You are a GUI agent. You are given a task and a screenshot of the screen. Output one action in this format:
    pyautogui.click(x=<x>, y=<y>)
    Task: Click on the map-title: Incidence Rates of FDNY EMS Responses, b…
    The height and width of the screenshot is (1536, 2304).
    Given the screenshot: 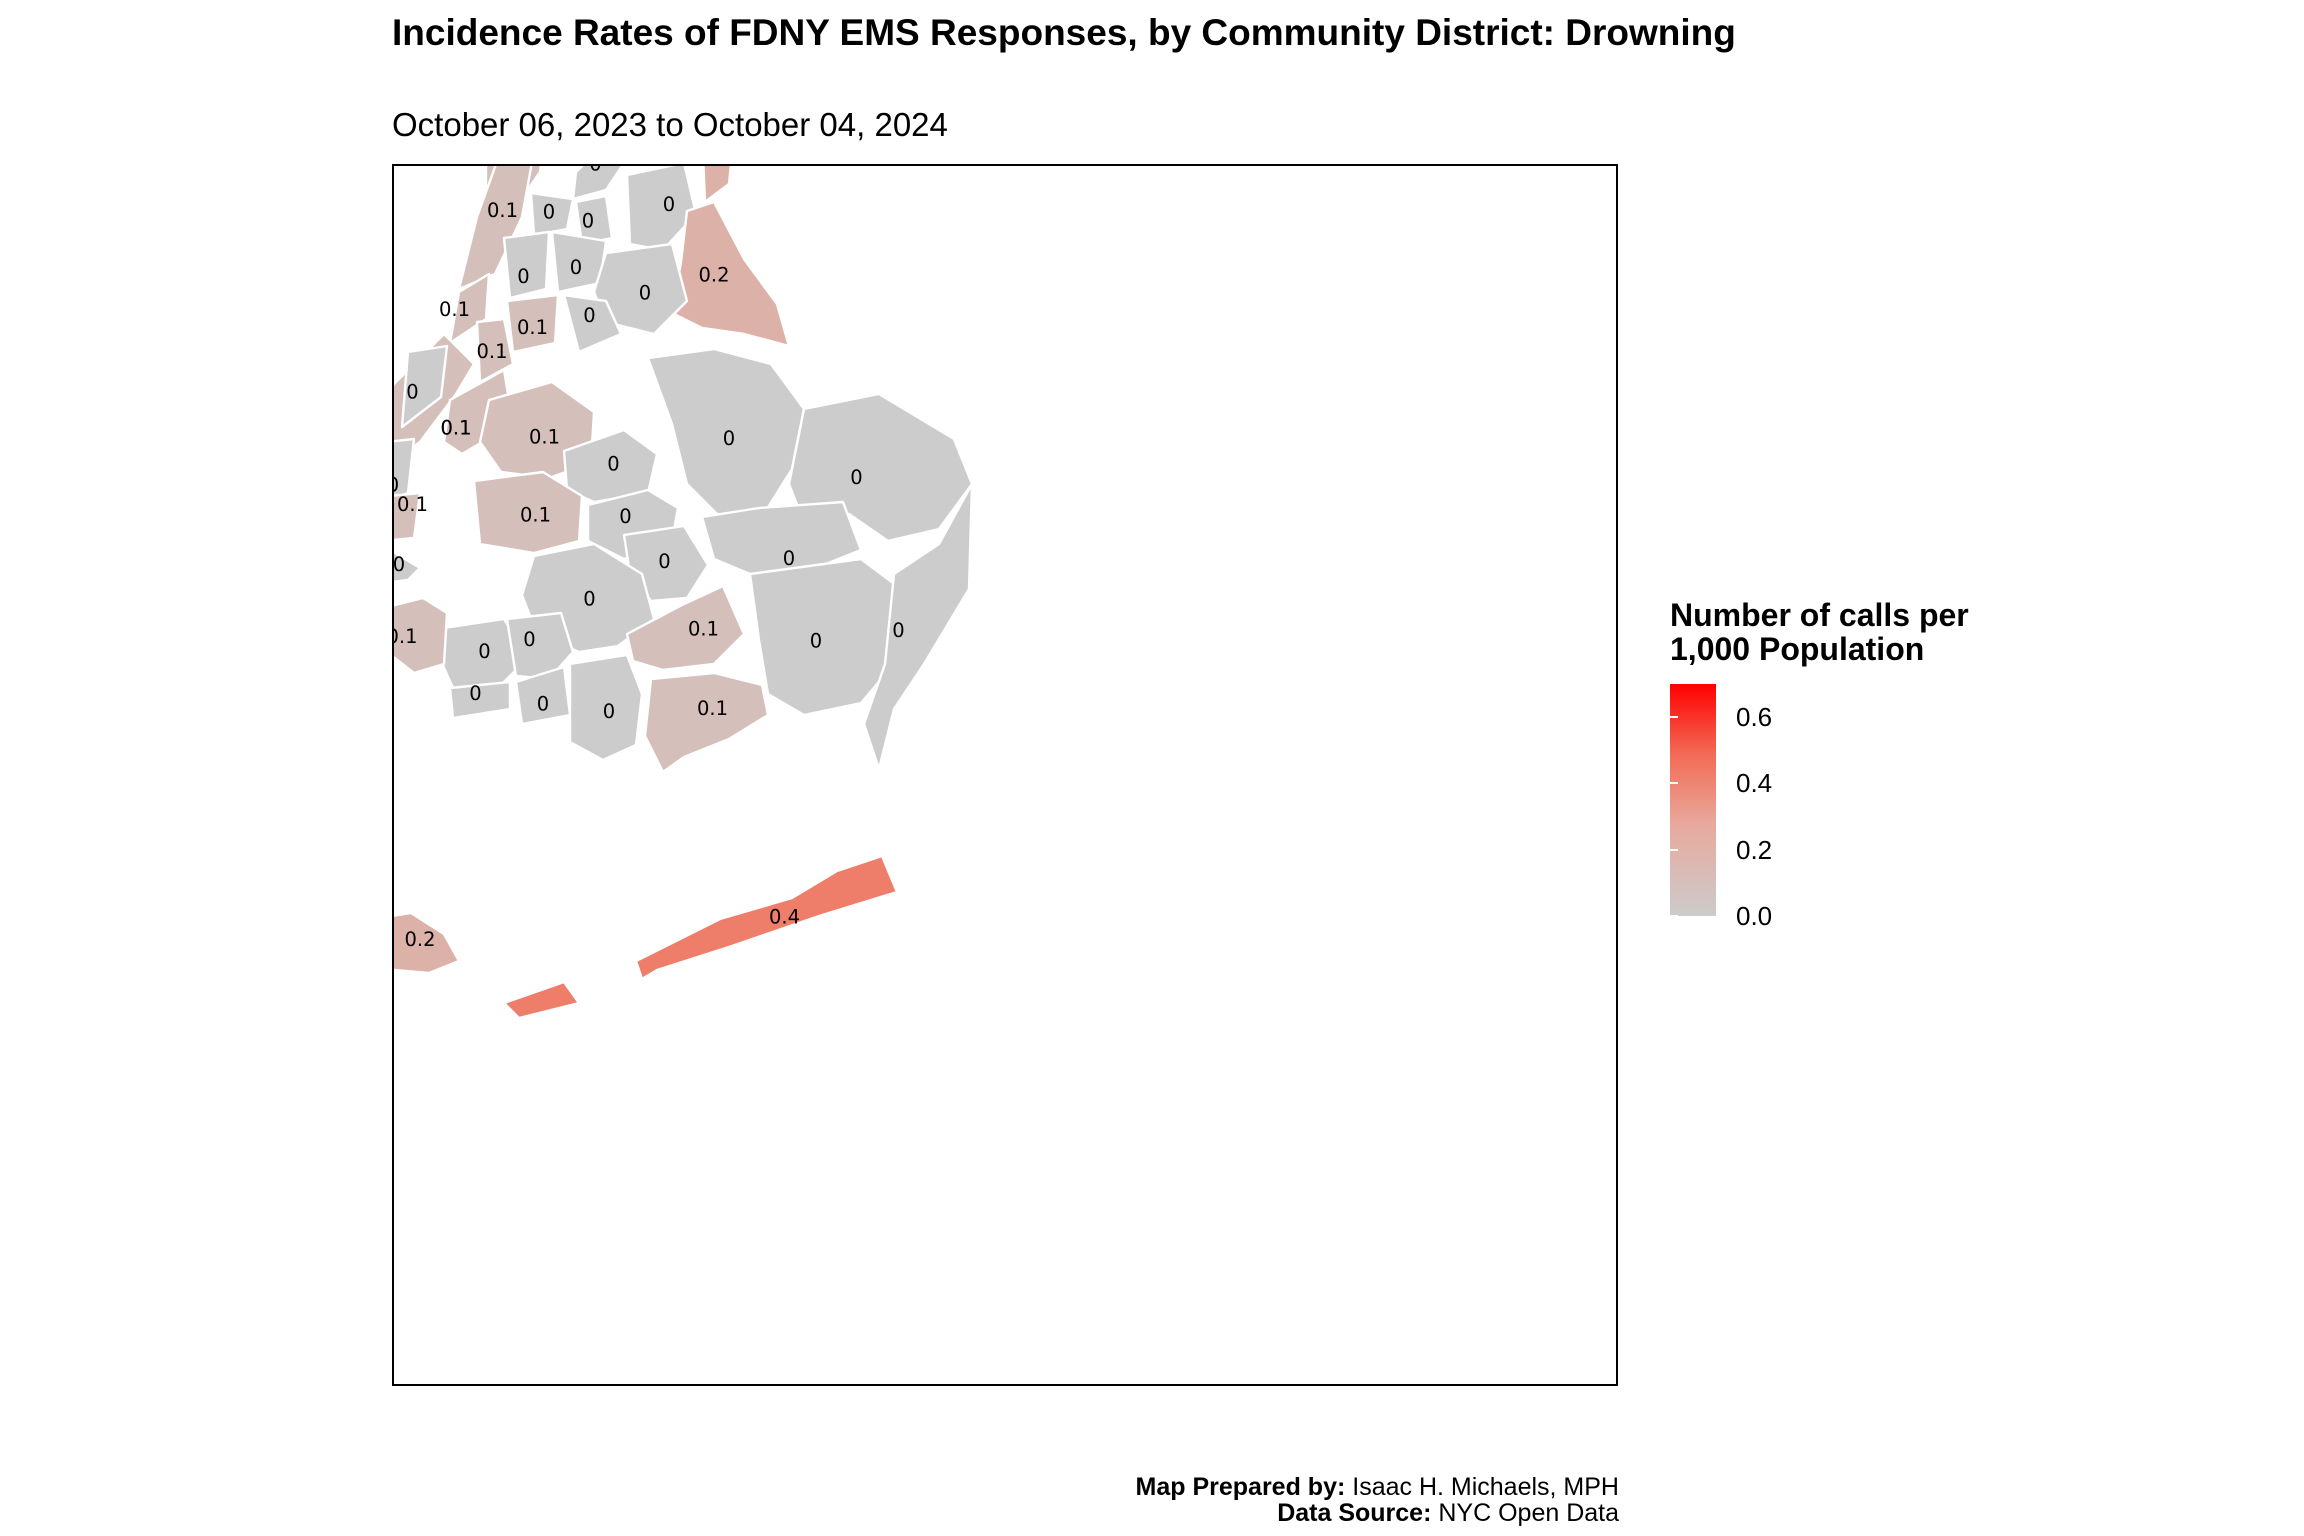 What is the action you would take?
    pyautogui.click(x=1064, y=32)
    